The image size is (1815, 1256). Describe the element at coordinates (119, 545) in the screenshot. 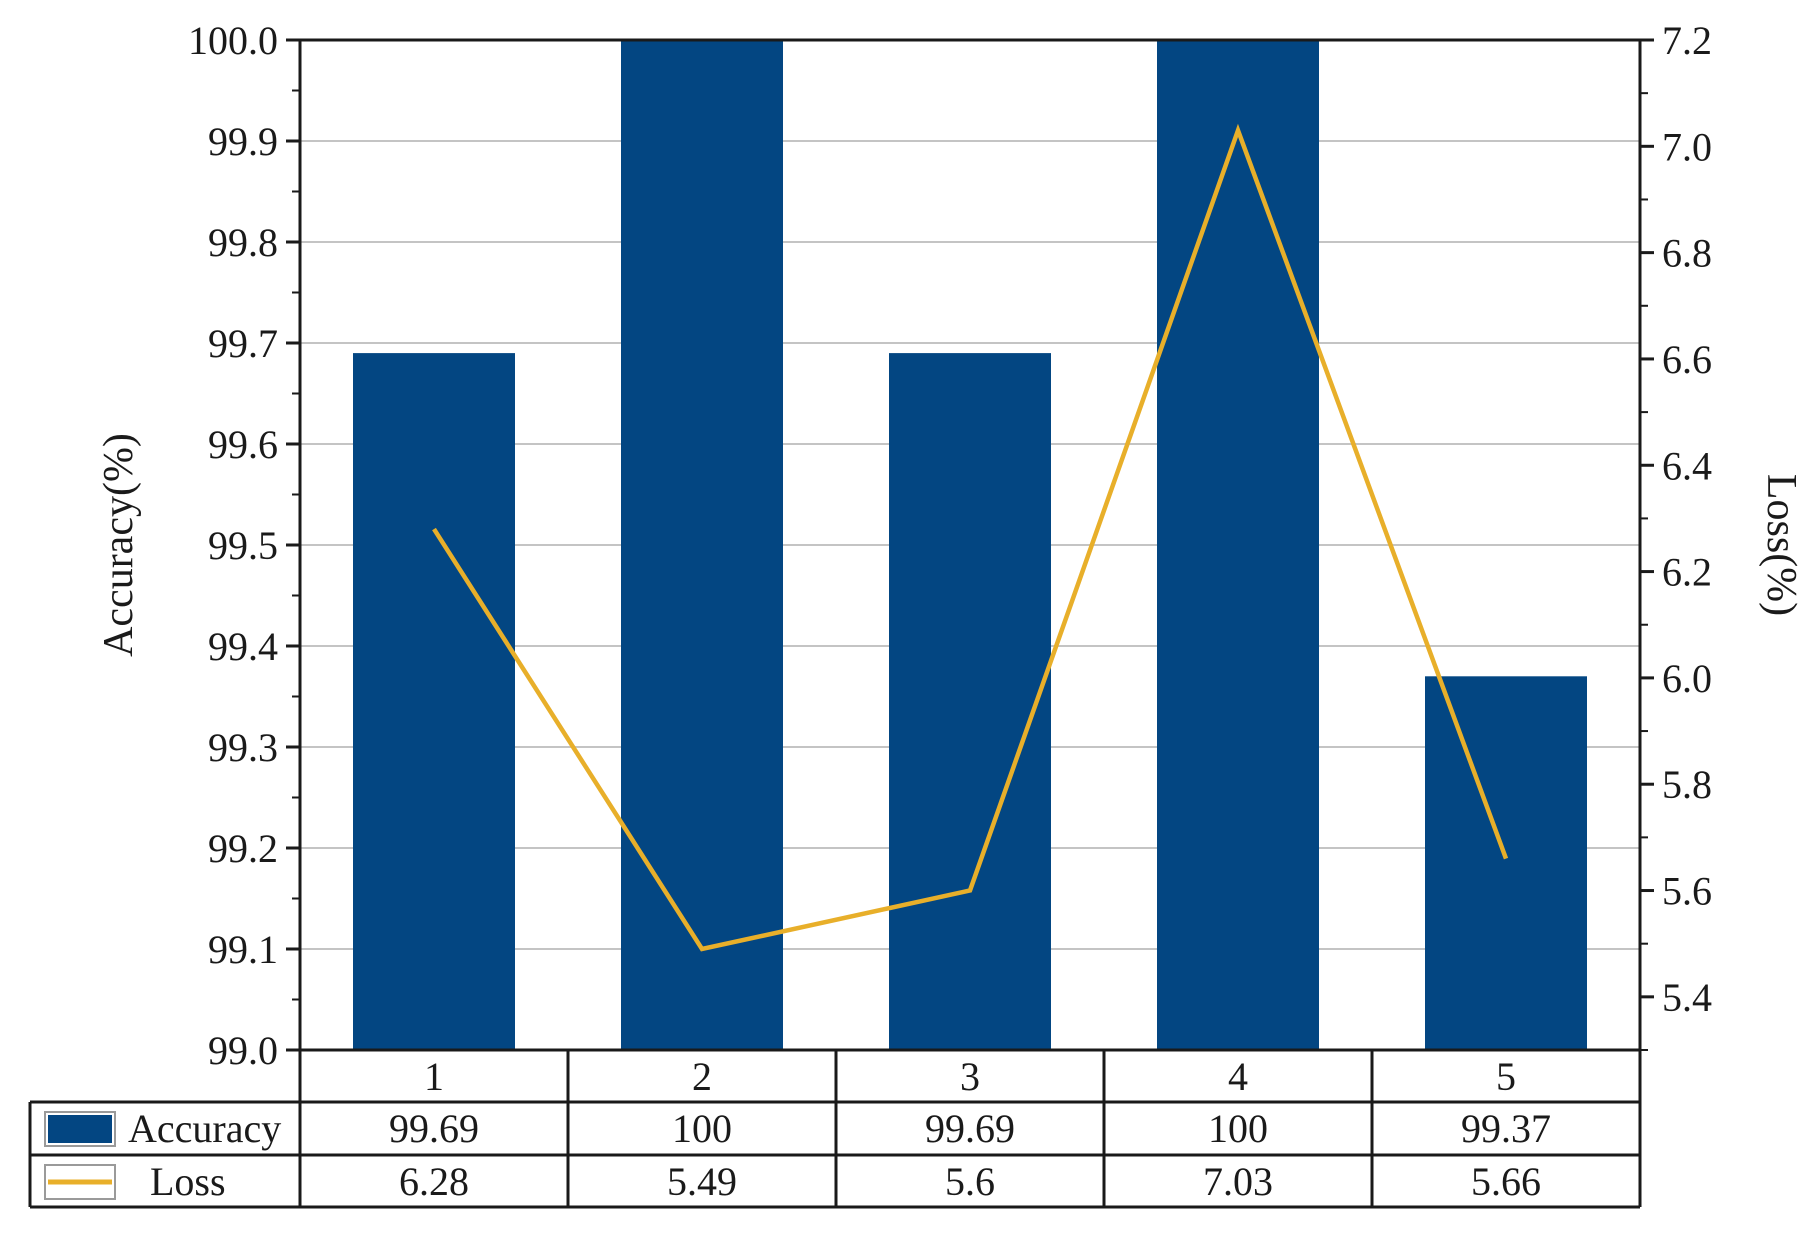

I see `y-axis-title: Accuracy(%)` at that location.